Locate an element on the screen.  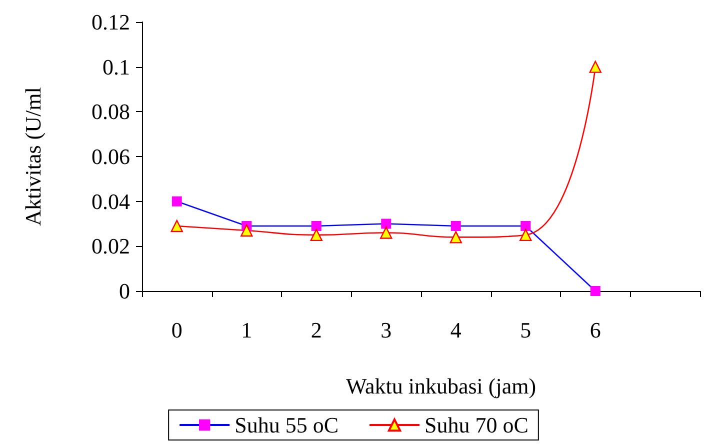
x-tick-label: 3 is located at coordinates (386, 330).